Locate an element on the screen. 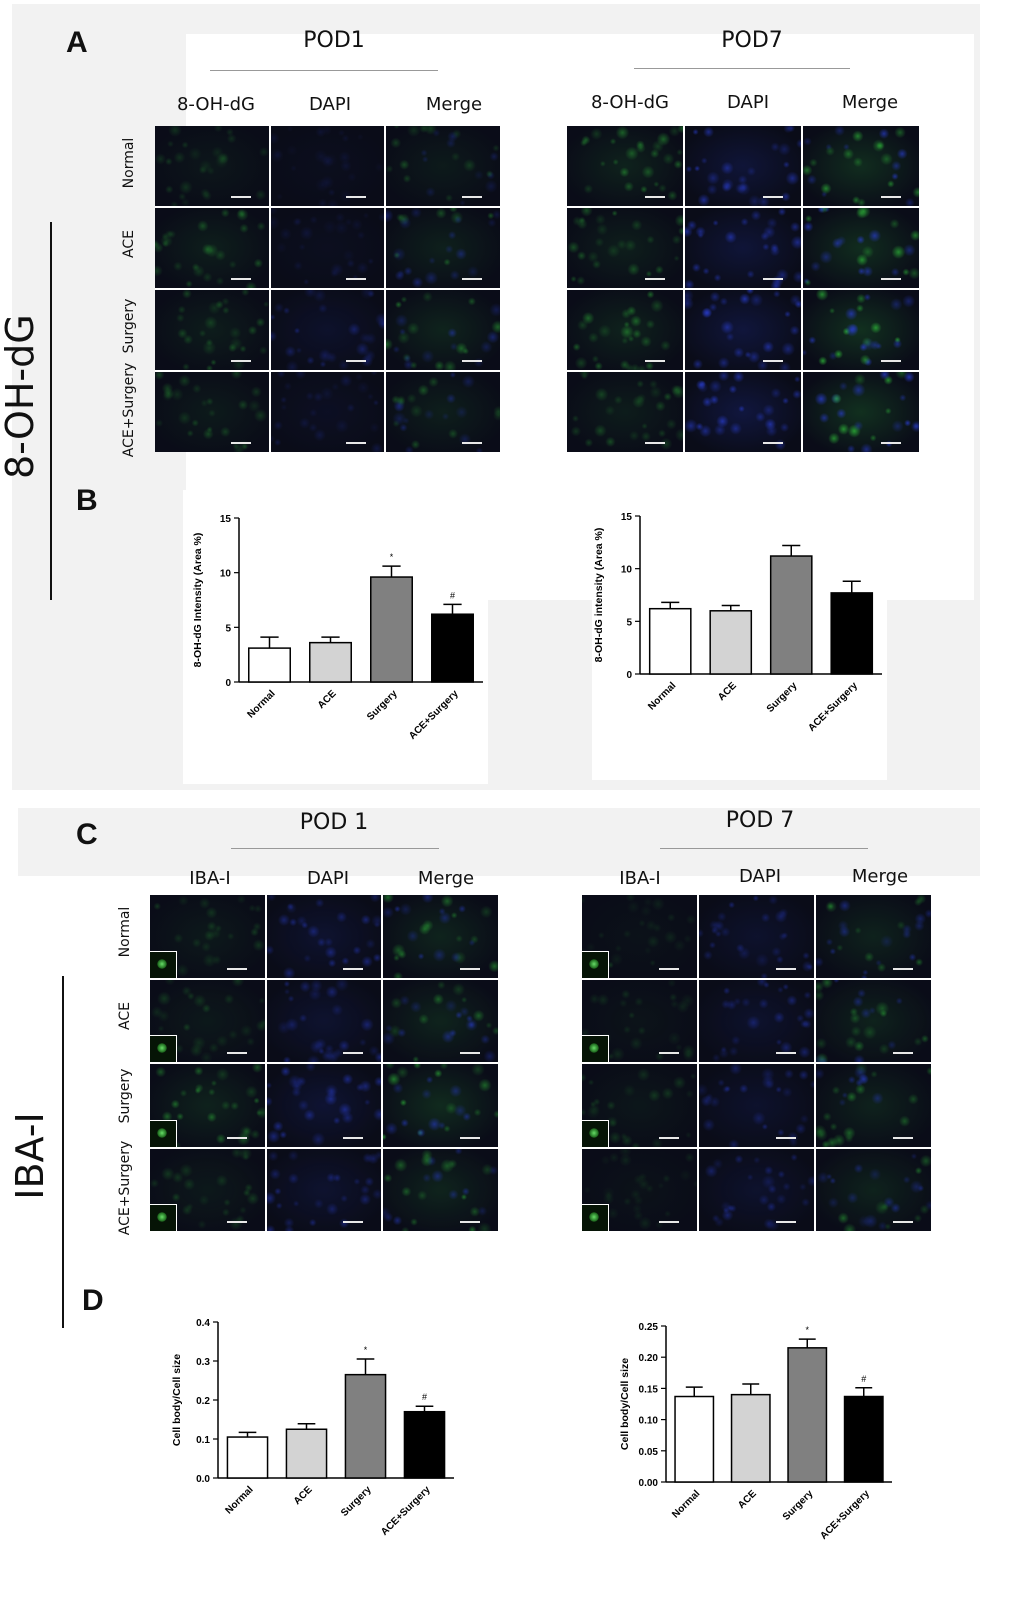 The height and width of the screenshot is (1624, 1020). pod-title-a2: POD7 is located at coordinates (752, 40).